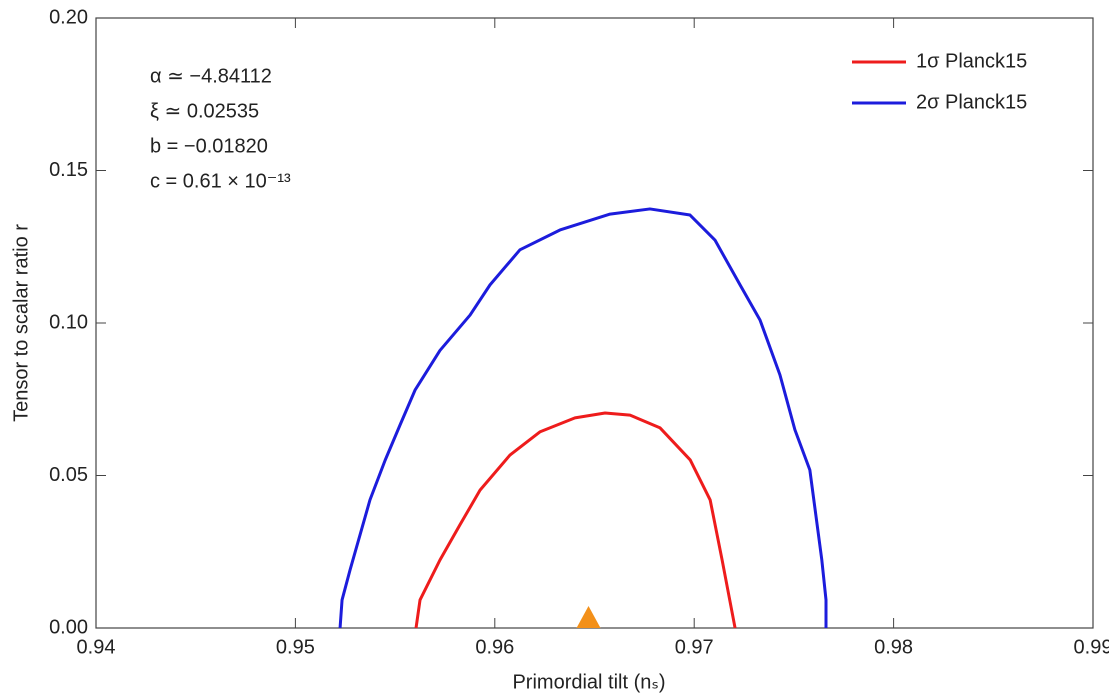  I want to click on y-axis-label: Tensor to scalar ratio r, so click(21, 323).